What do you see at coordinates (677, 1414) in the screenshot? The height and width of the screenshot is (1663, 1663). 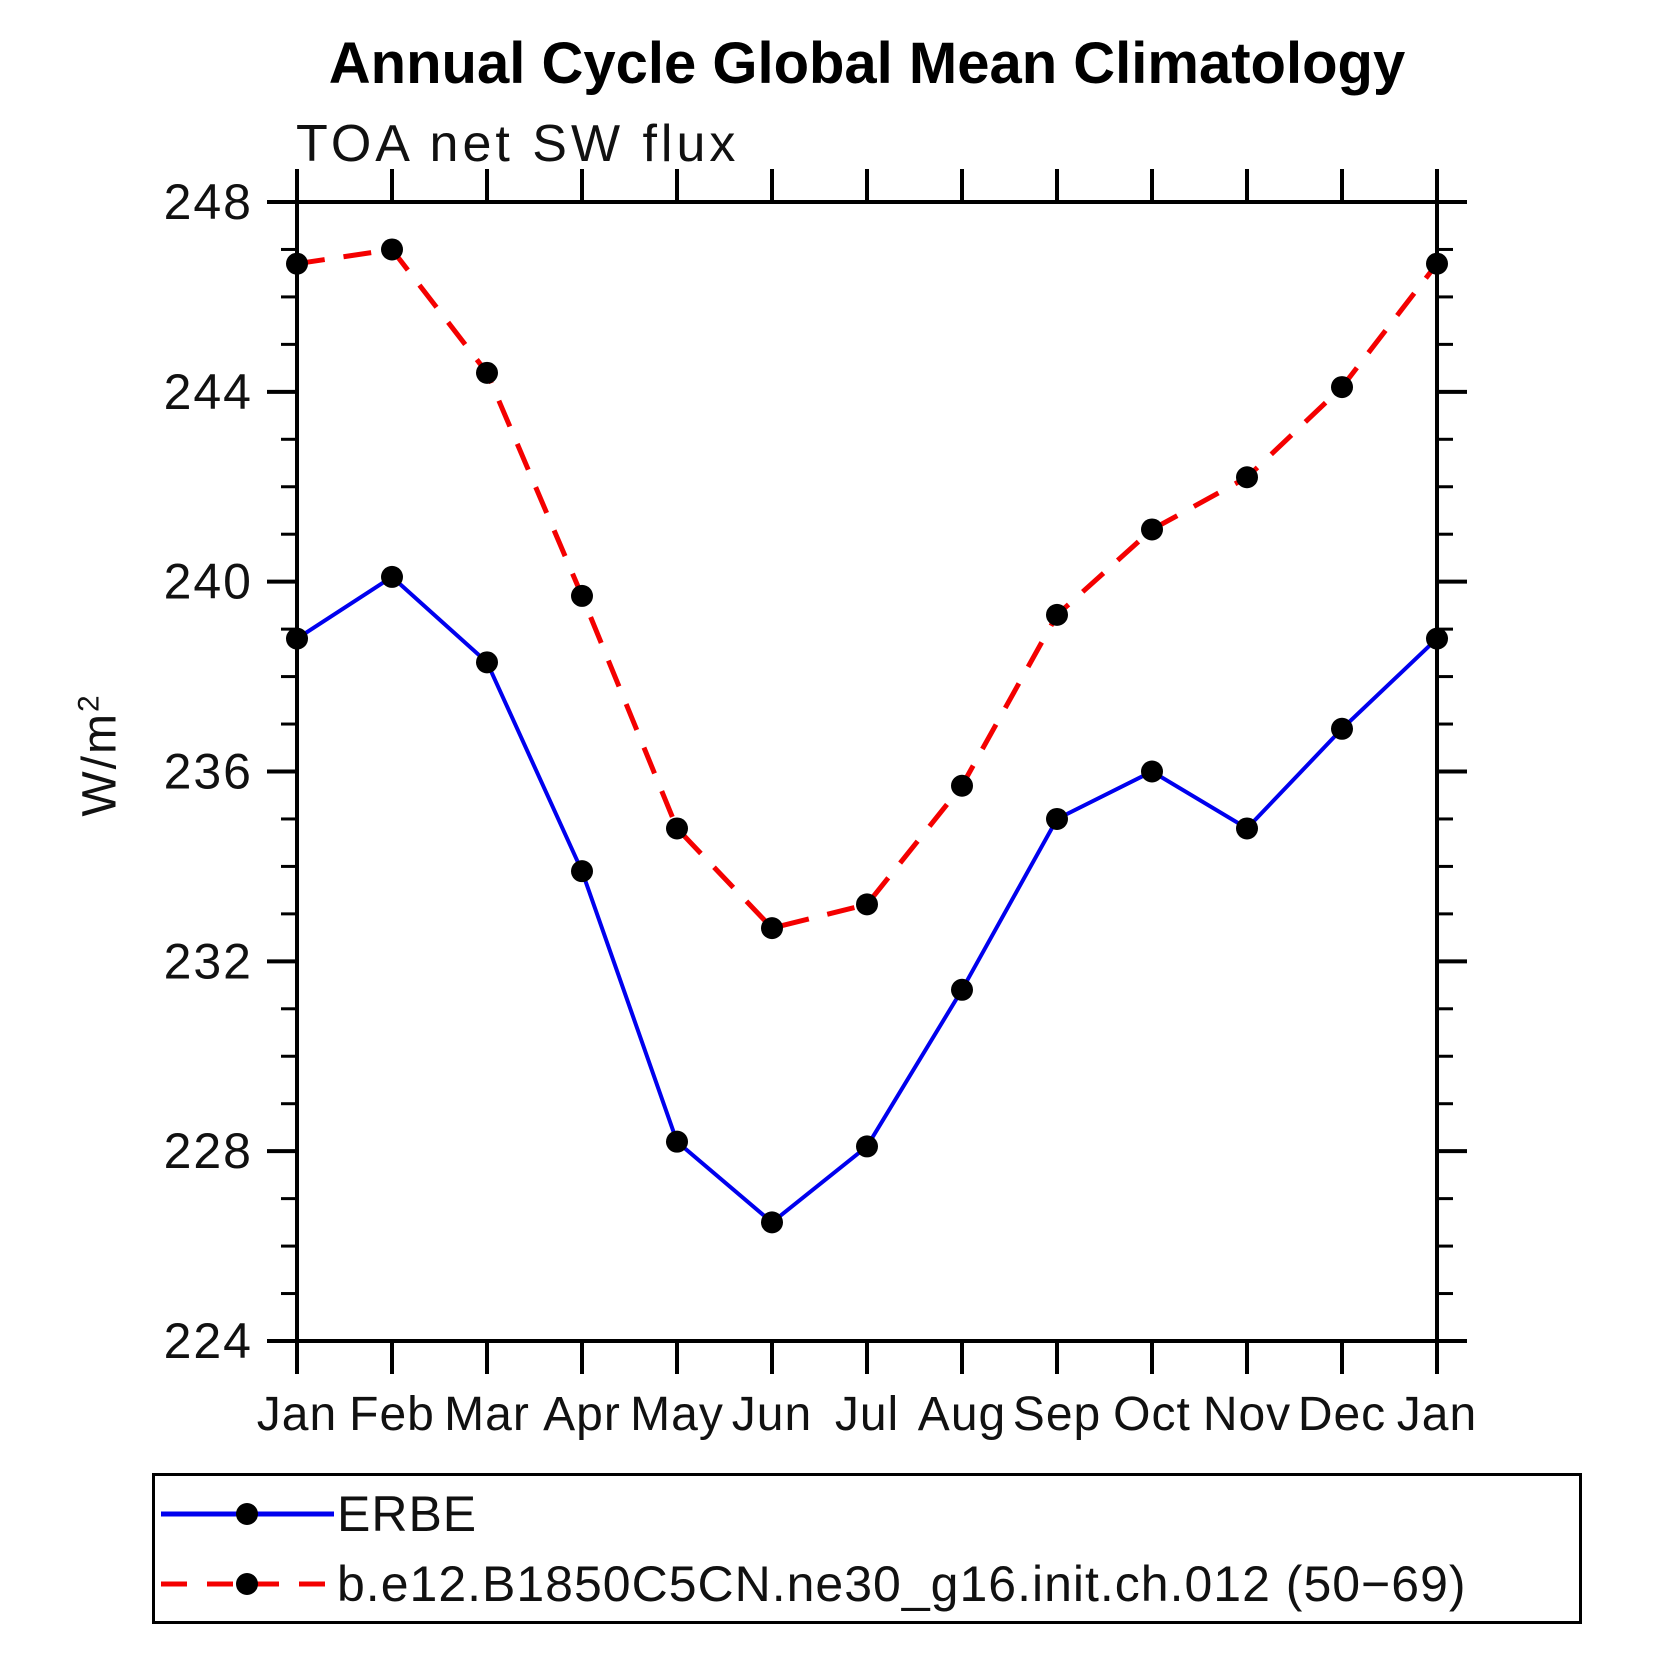 I see `x-tick-label: May` at bounding box center [677, 1414].